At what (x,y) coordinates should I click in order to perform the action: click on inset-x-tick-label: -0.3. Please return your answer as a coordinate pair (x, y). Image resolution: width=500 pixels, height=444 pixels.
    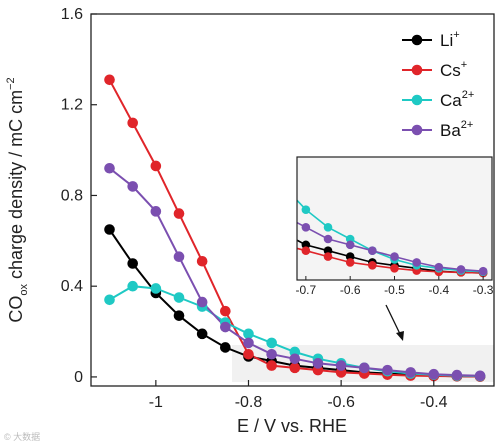
    Looking at the image, I should click on (483, 290).